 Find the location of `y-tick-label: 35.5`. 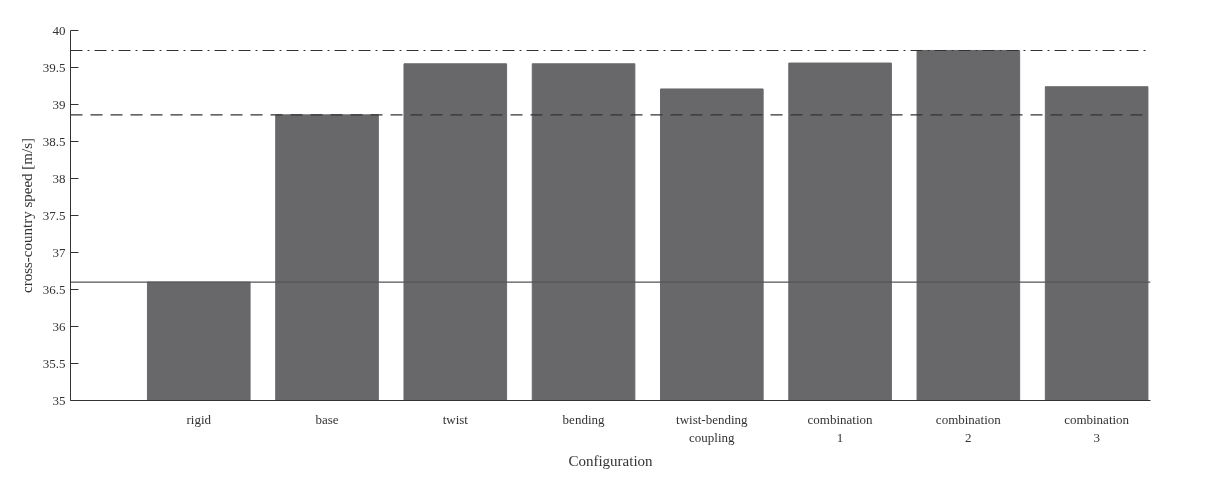

y-tick-label: 35.5 is located at coordinates (54, 363).